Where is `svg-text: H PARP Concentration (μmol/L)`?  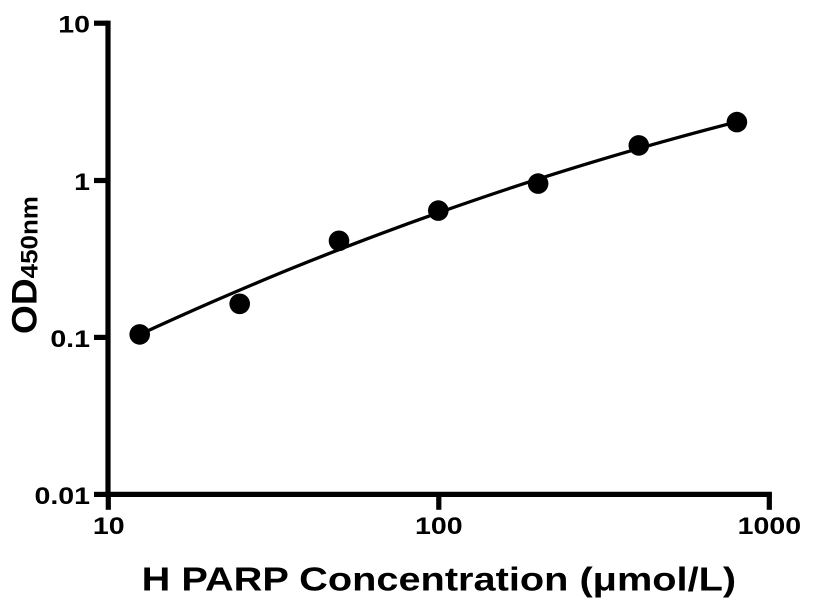
svg-text: H PARP Concentration (μmol/L) is located at coordinates (439, 579).